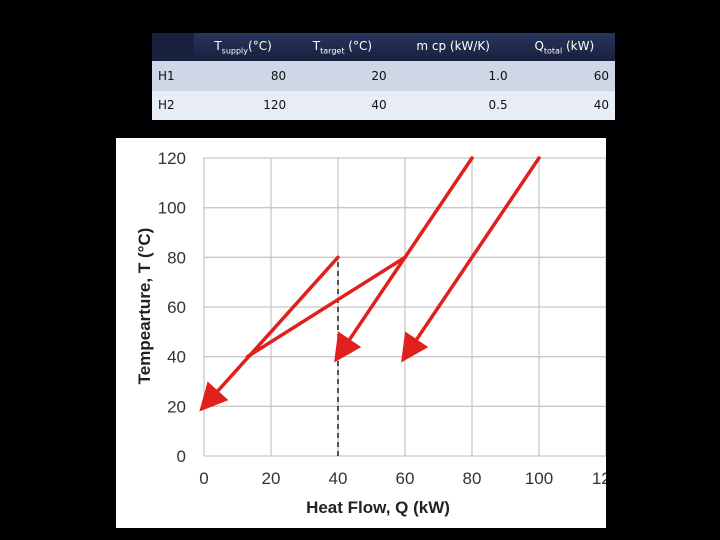 The height and width of the screenshot is (540, 720). What do you see at coordinates (564, 47) in the screenshot?
I see `header-q-total: Qtotal (kW)` at bounding box center [564, 47].